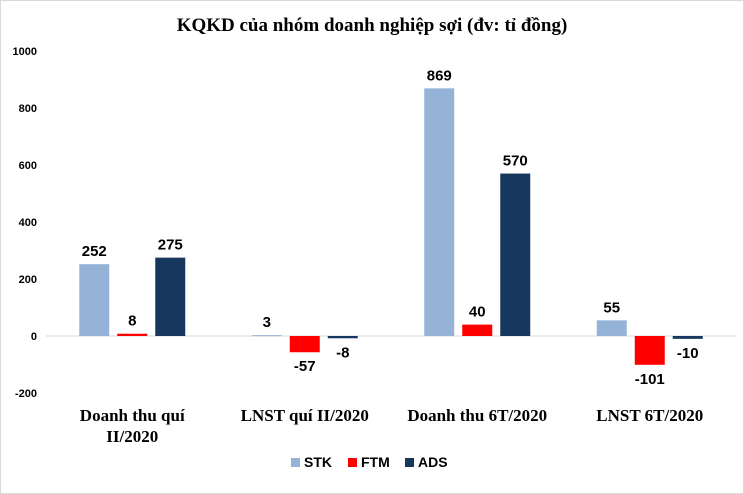 This screenshot has height=494, width=744. Describe the element at coordinates (515, 161) in the screenshot. I see `data-label-ads-2: 570` at that location.